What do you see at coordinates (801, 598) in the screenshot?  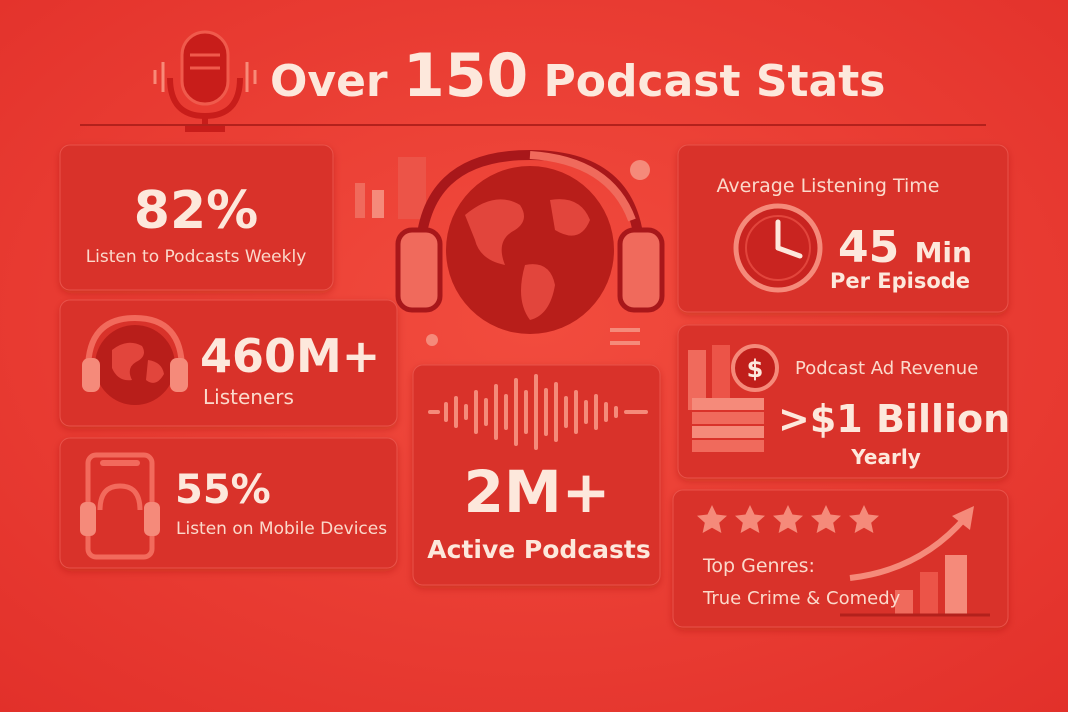 I see `card-text: True Crime & Comedy` at bounding box center [801, 598].